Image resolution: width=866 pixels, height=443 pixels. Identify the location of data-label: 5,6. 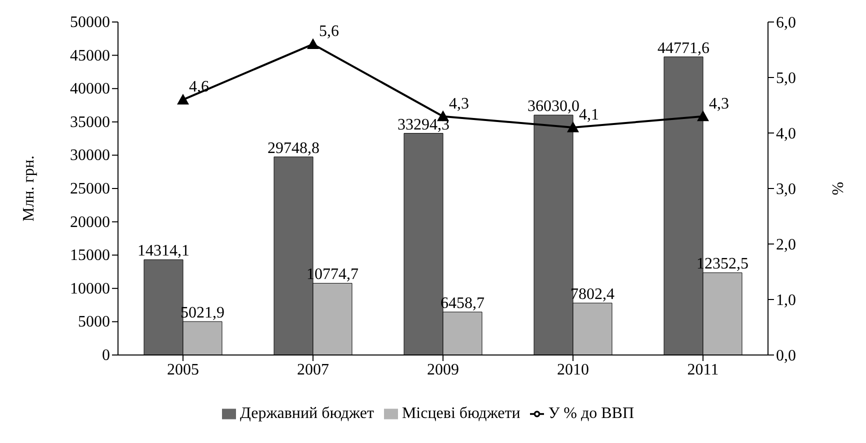
(329, 31).